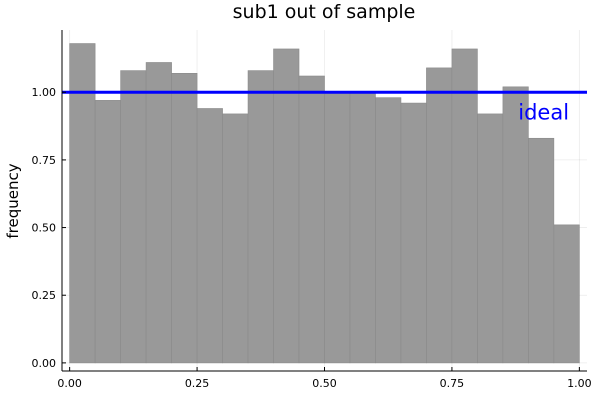 This screenshot has height=400, width=600. Describe the element at coordinates (13, 200) in the screenshot. I see `y-axis-label: frequency` at that location.